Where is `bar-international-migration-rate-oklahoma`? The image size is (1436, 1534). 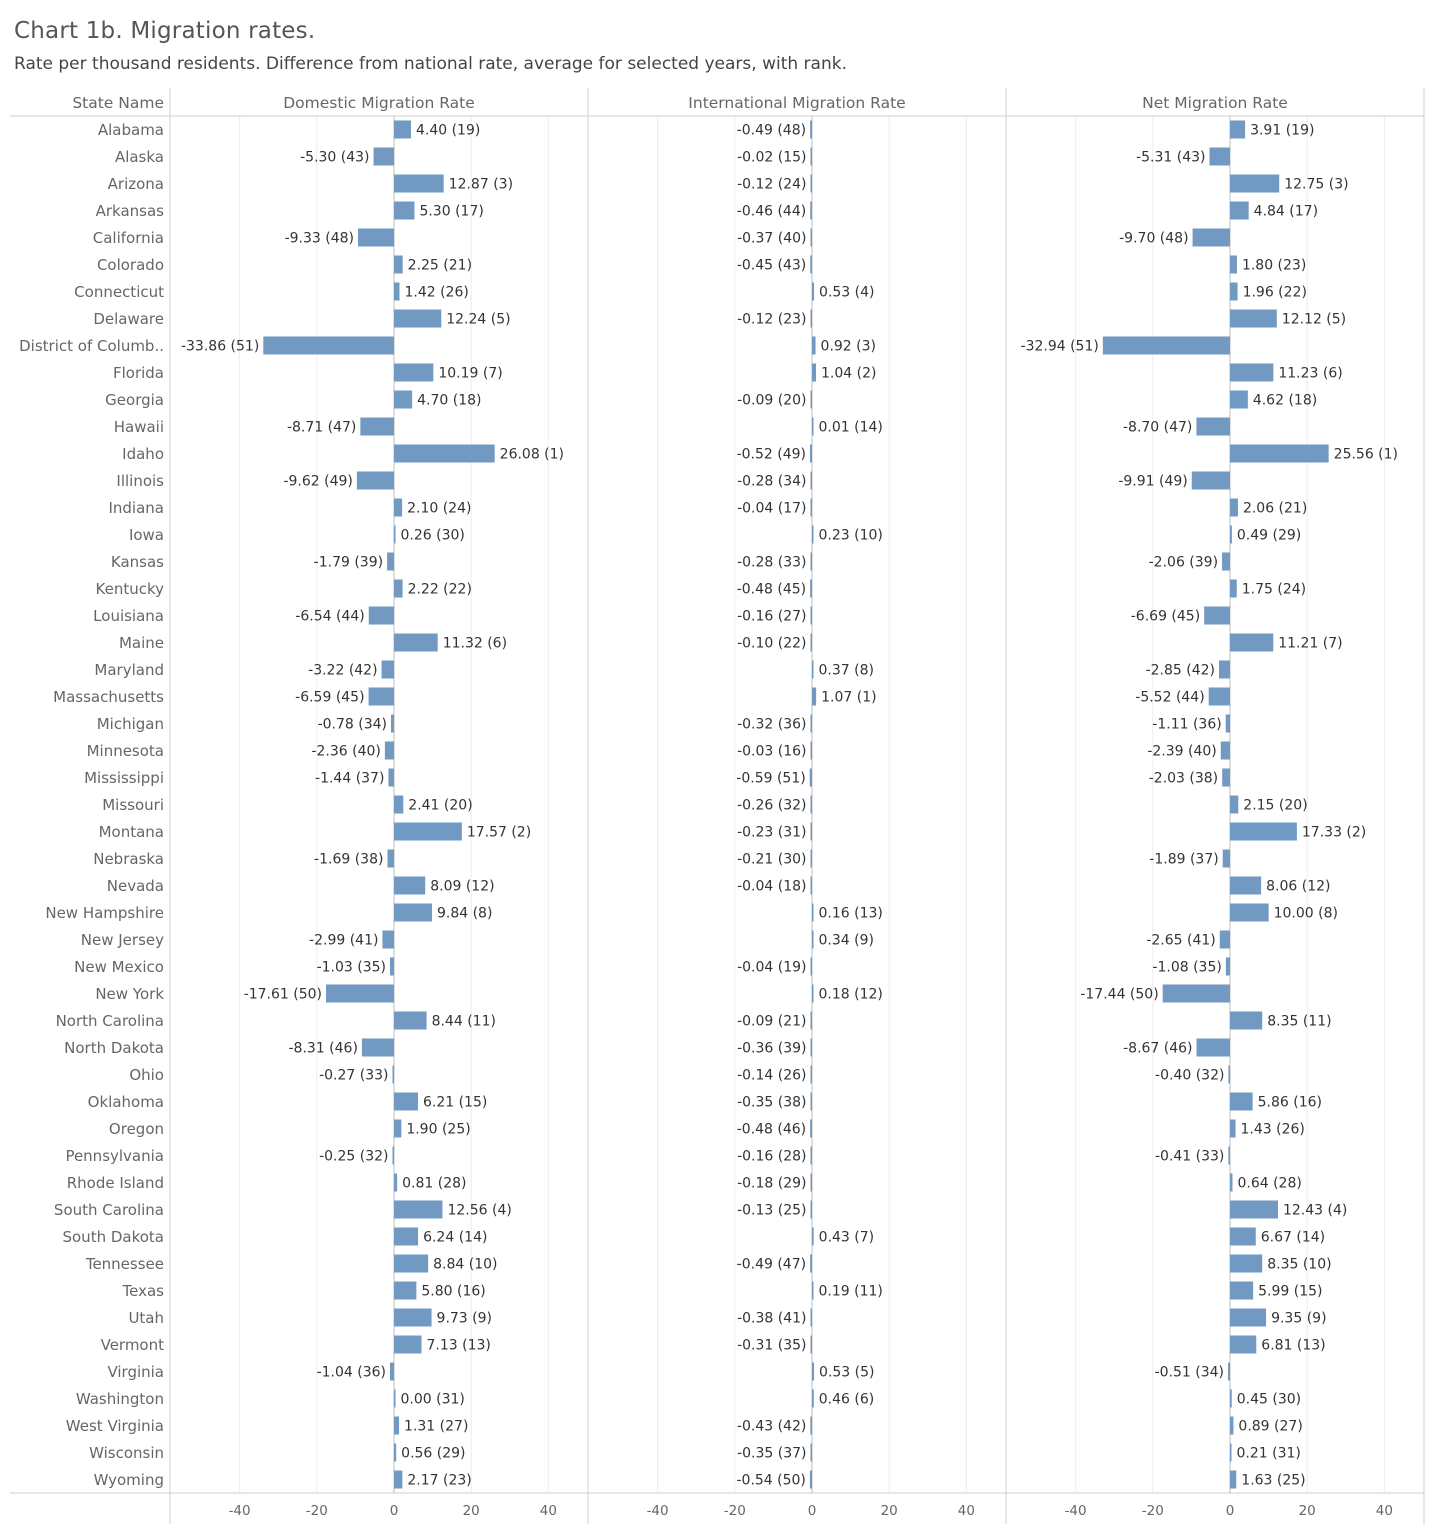
bar-international-migration-rate-oklahoma is located at coordinates (811, 1101).